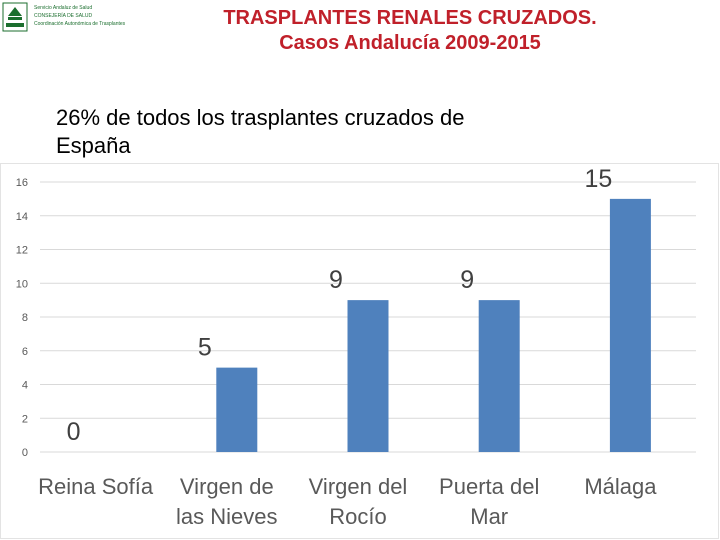  What do you see at coordinates (15, 17) in the screenshot?
I see `junta-andalucia-logo-icon` at bounding box center [15, 17].